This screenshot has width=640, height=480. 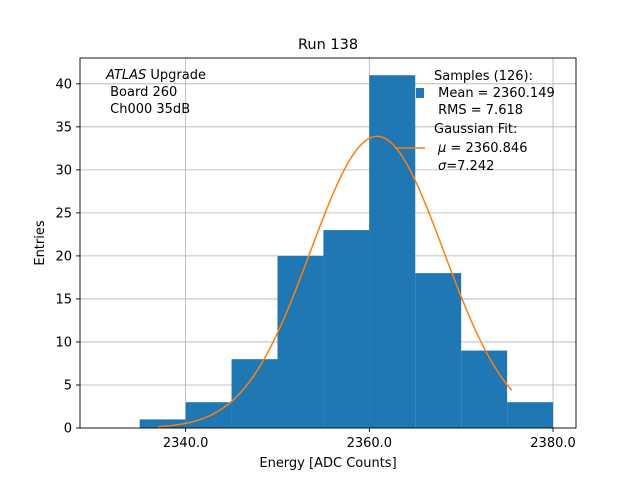 I want to click on svg-text: ATLAS Upgrade, so click(x=155, y=75).